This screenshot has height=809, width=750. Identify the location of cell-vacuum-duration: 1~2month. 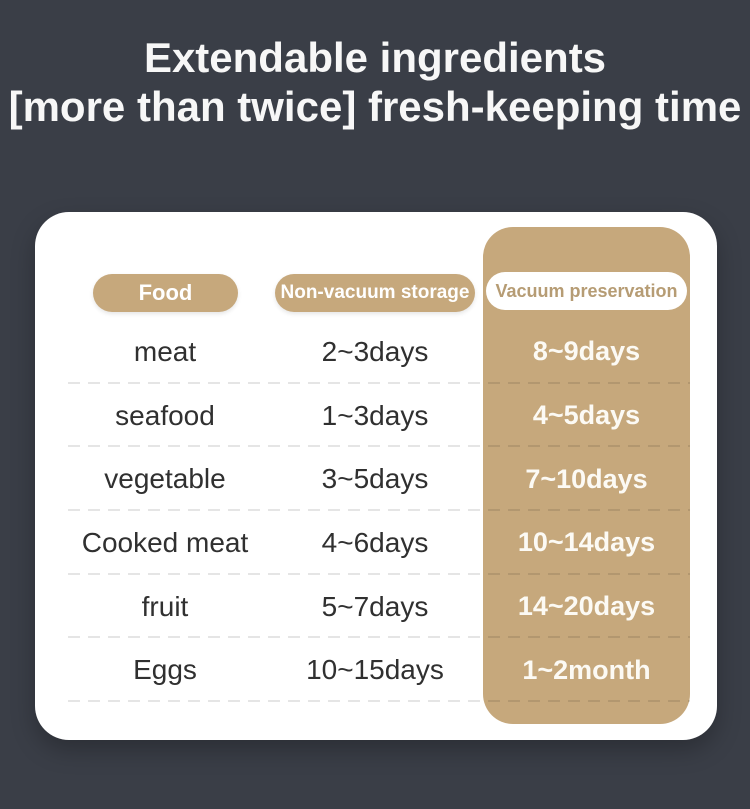
(586, 669).